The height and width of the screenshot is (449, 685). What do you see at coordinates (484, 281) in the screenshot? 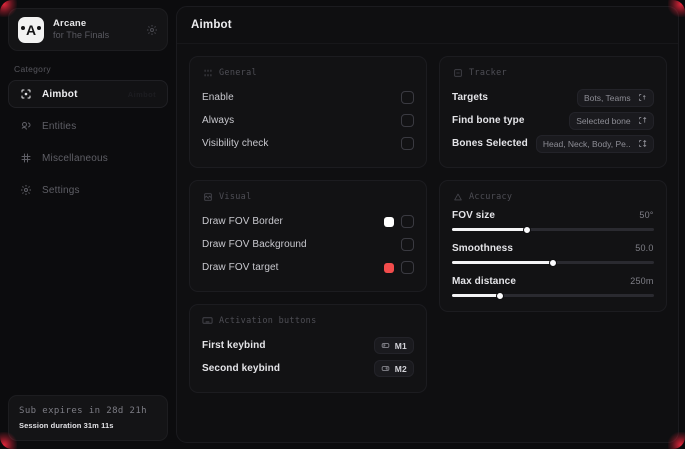
I see `slider-label: Max distance` at bounding box center [484, 281].